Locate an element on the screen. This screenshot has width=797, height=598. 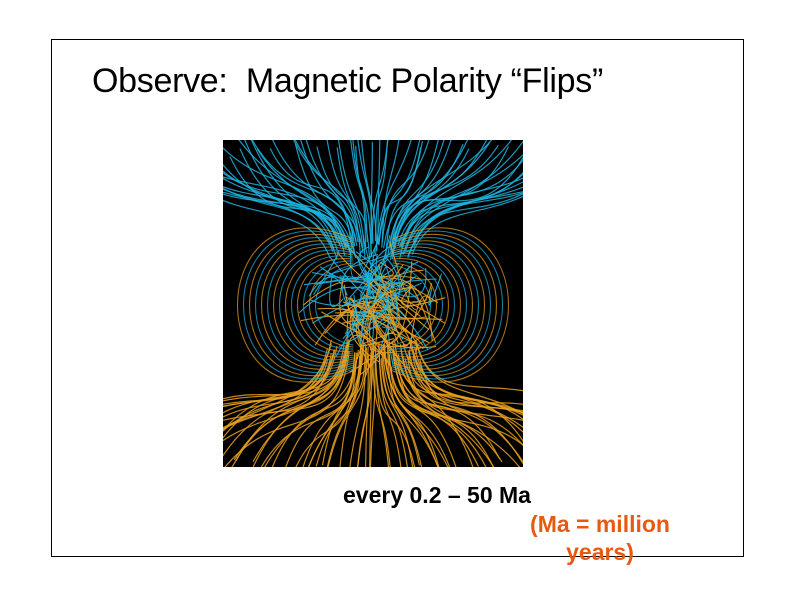
slide-title: Observe: Magnetic Polarity “Flips” is located at coordinates (347, 81).